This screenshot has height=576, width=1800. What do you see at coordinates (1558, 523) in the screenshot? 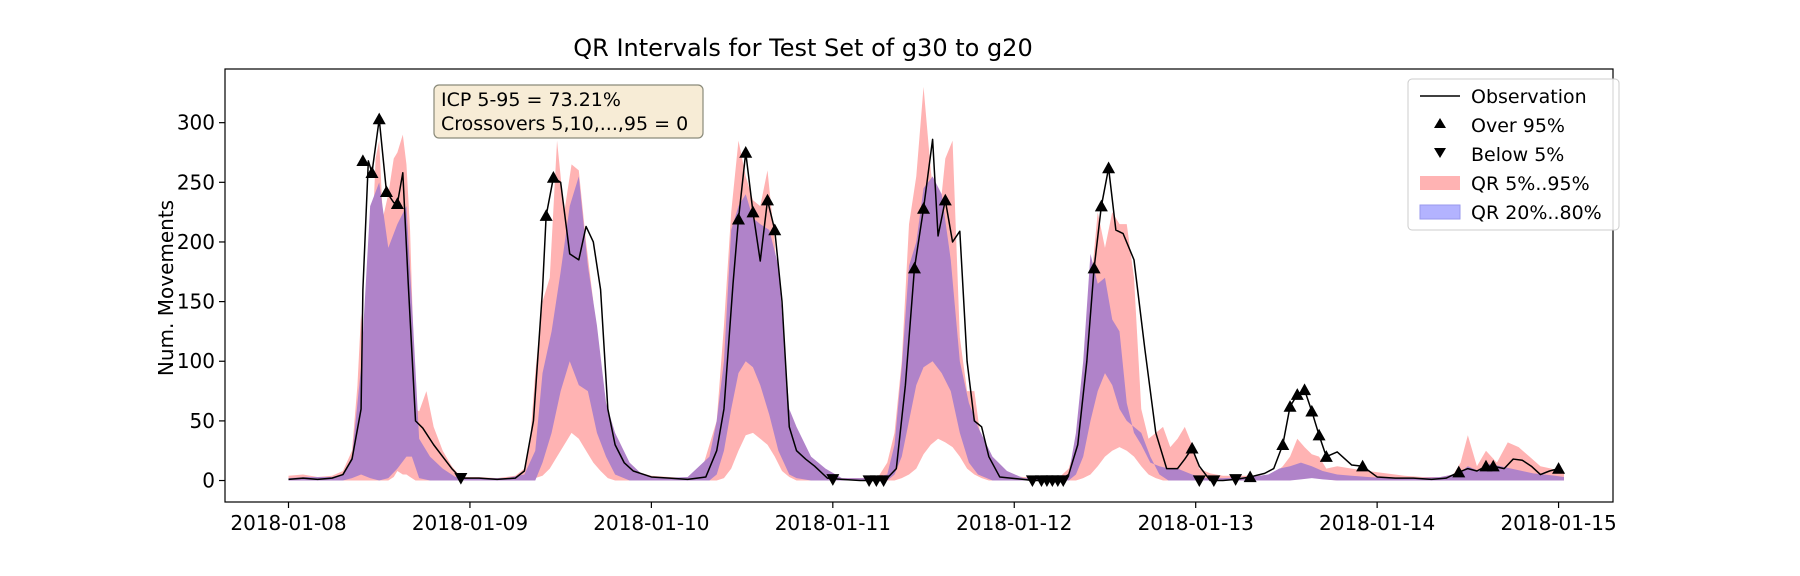
I see `x-tick-label: 2018-01-15` at bounding box center [1558, 523].